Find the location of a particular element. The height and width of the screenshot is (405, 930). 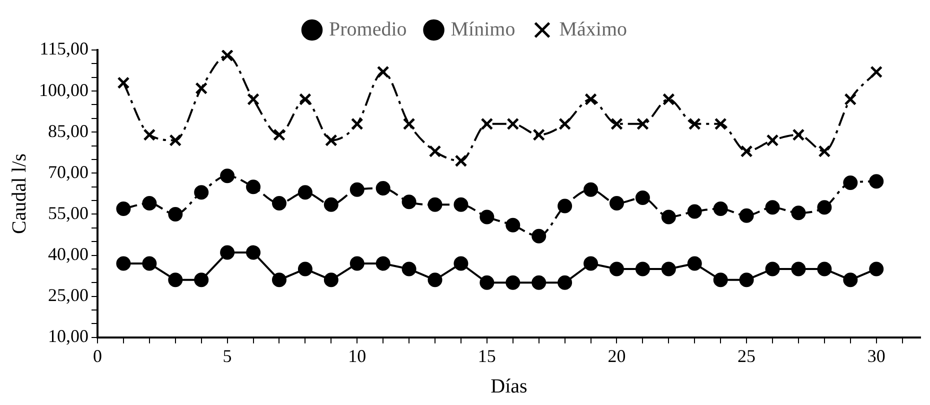

x-axis-title: Días is located at coordinates (509, 386).